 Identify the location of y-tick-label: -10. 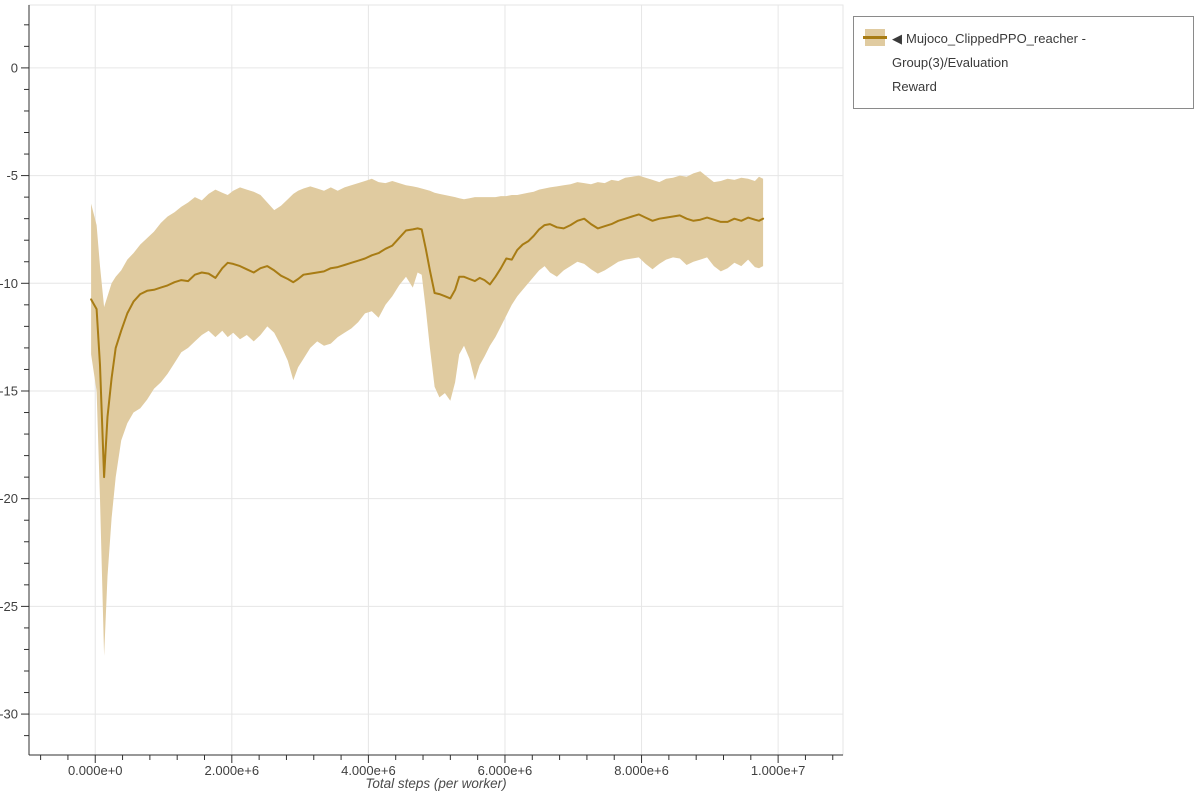
(9, 283).